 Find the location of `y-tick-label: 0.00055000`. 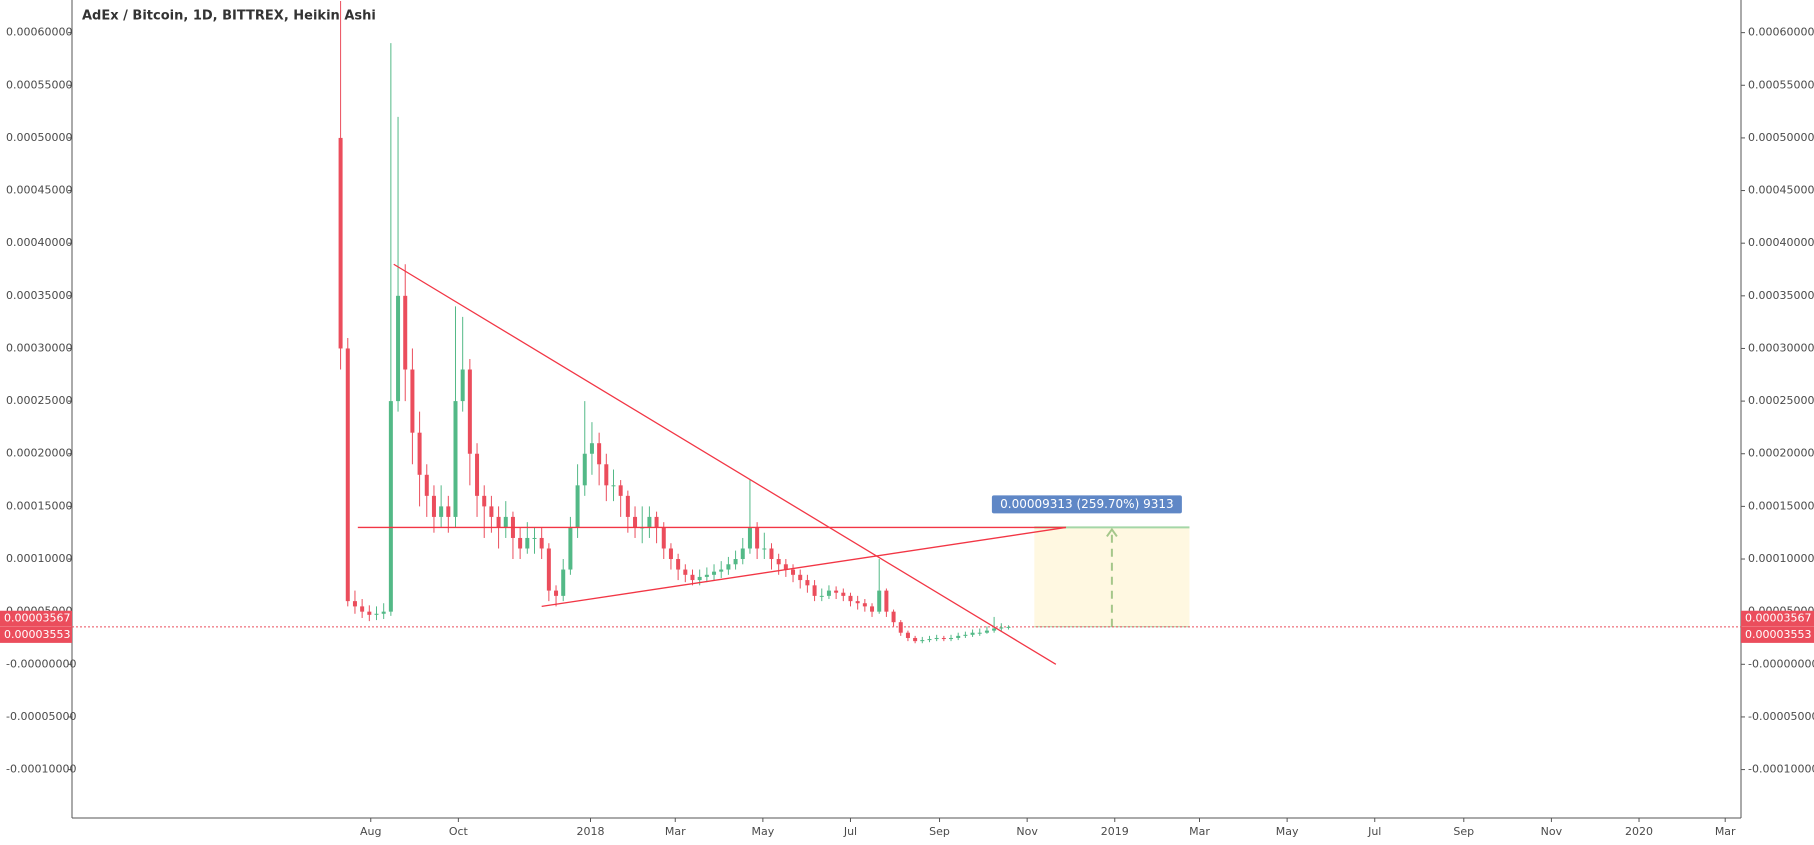

y-tick-label: 0.00055000 is located at coordinates (39, 84).